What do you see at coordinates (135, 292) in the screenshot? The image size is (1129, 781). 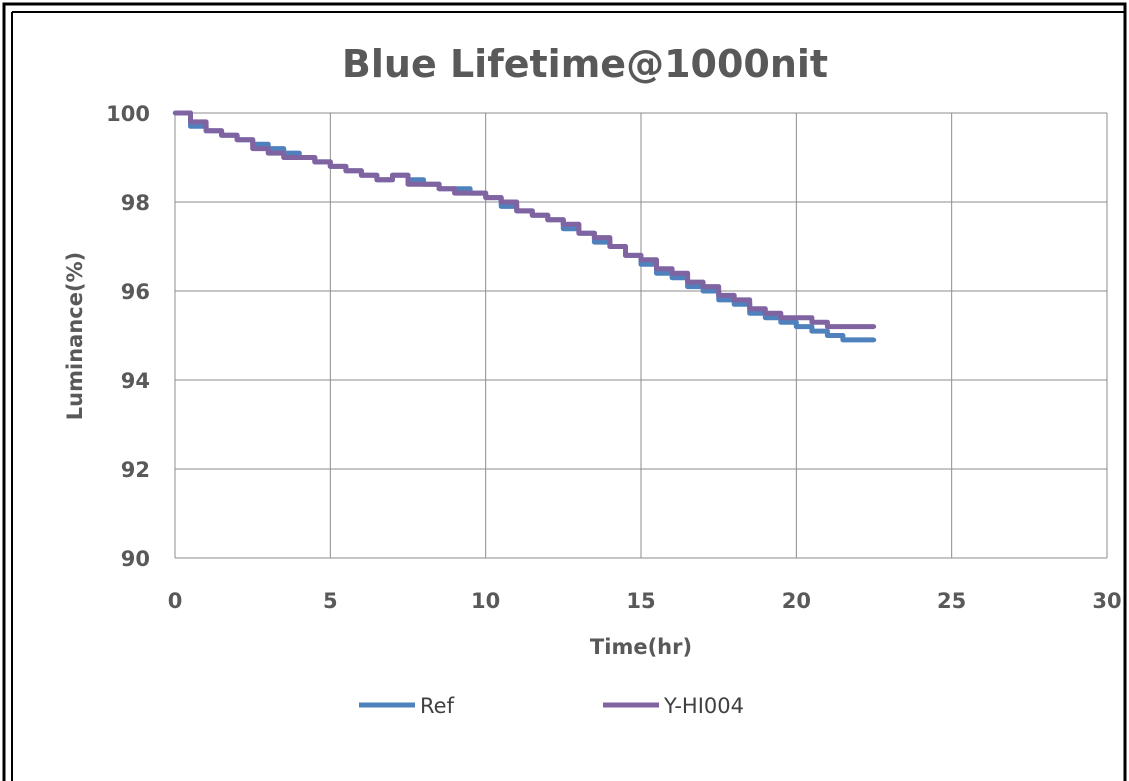 I see `y-tick-label: 96` at bounding box center [135, 292].